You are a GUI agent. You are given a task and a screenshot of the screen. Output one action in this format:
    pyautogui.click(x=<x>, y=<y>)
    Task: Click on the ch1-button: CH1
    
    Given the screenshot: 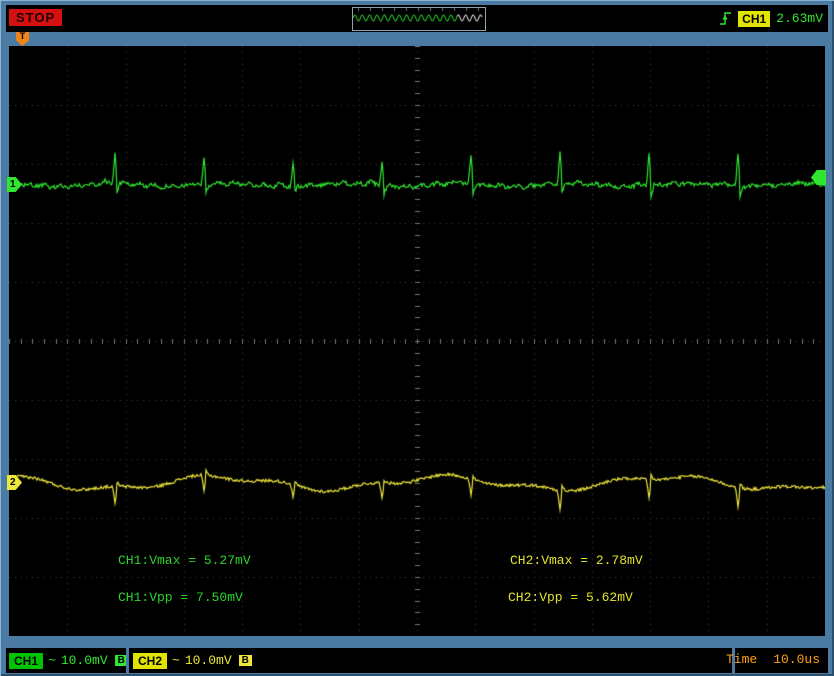 What is the action you would take?
    pyautogui.click(x=26, y=660)
    